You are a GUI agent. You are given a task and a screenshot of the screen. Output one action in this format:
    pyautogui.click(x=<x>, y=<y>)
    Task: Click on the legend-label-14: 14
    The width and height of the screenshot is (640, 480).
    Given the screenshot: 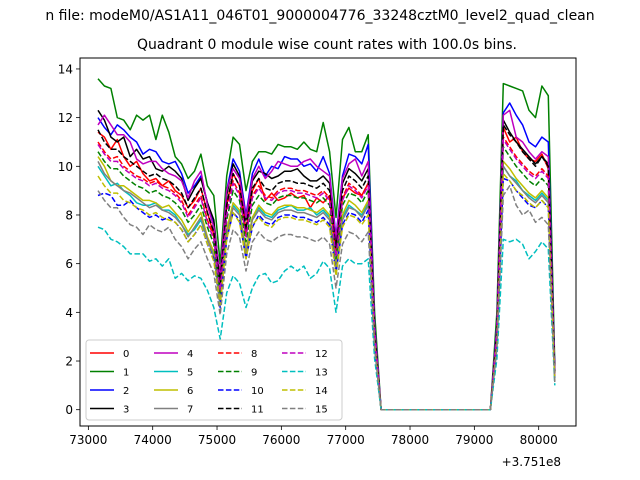 What is the action you would take?
    pyautogui.click(x=321, y=391)
    